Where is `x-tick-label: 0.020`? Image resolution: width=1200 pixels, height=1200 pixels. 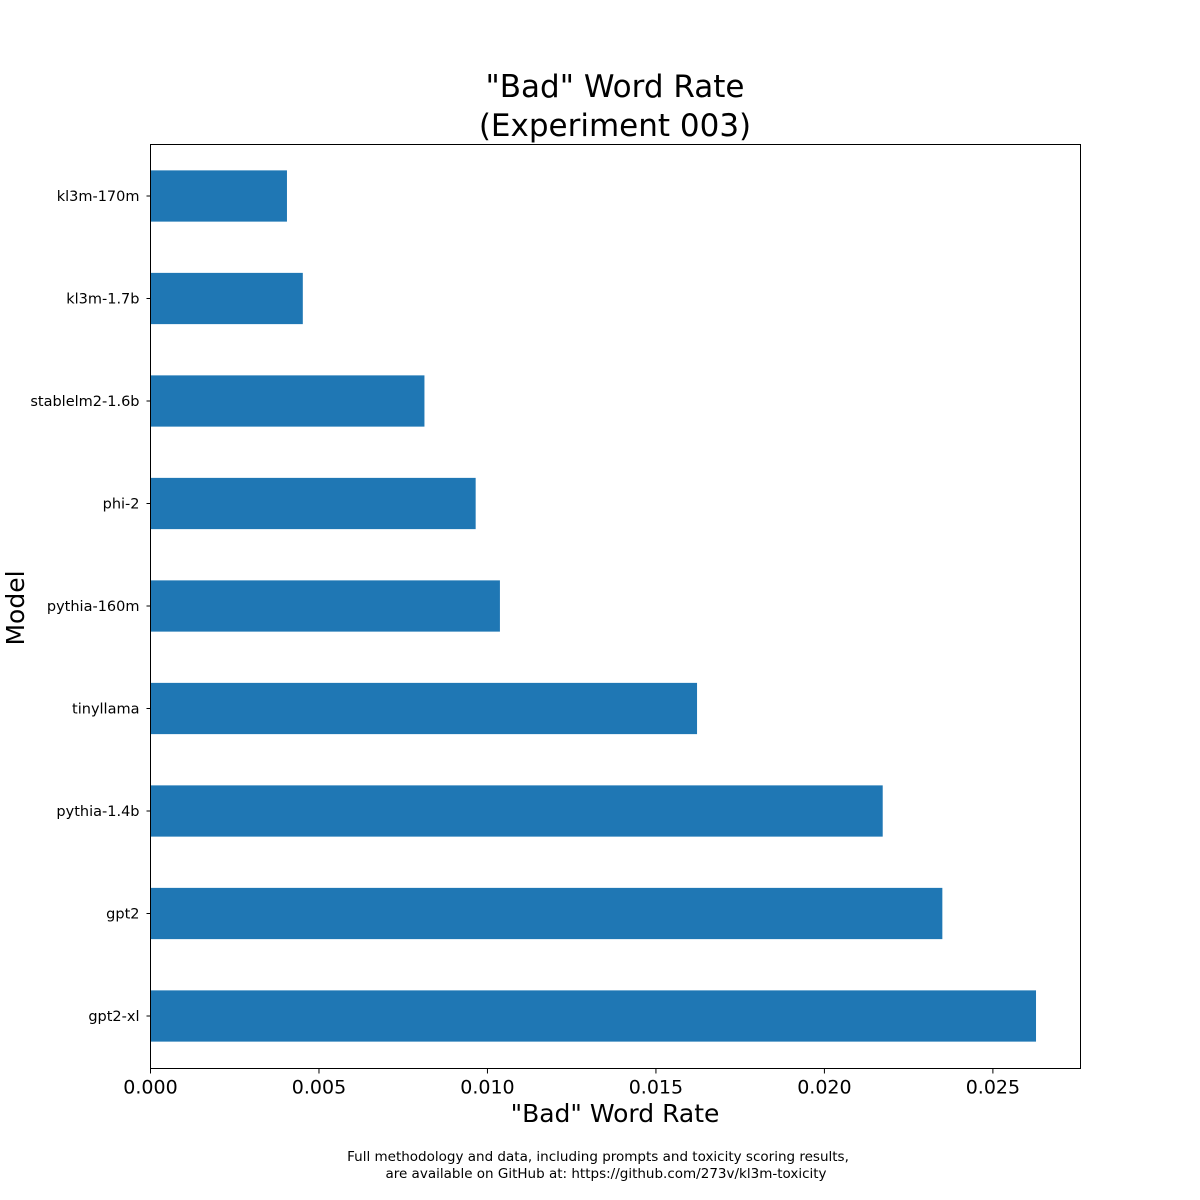 x-tick-label: 0.020 is located at coordinates (824, 1088).